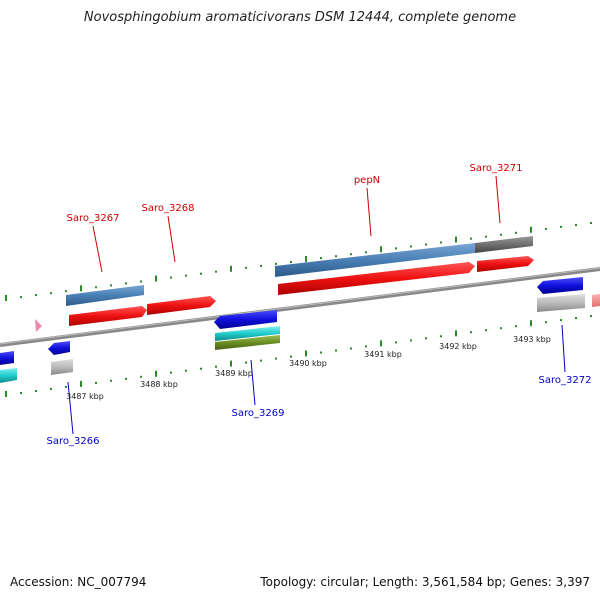 This screenshot has width=600, height=600. What do you see at coordinates (565, 380) in the screenshot?
I see `gene-label-saro-3272: Saro_3272` at bounding box center [565, 380].